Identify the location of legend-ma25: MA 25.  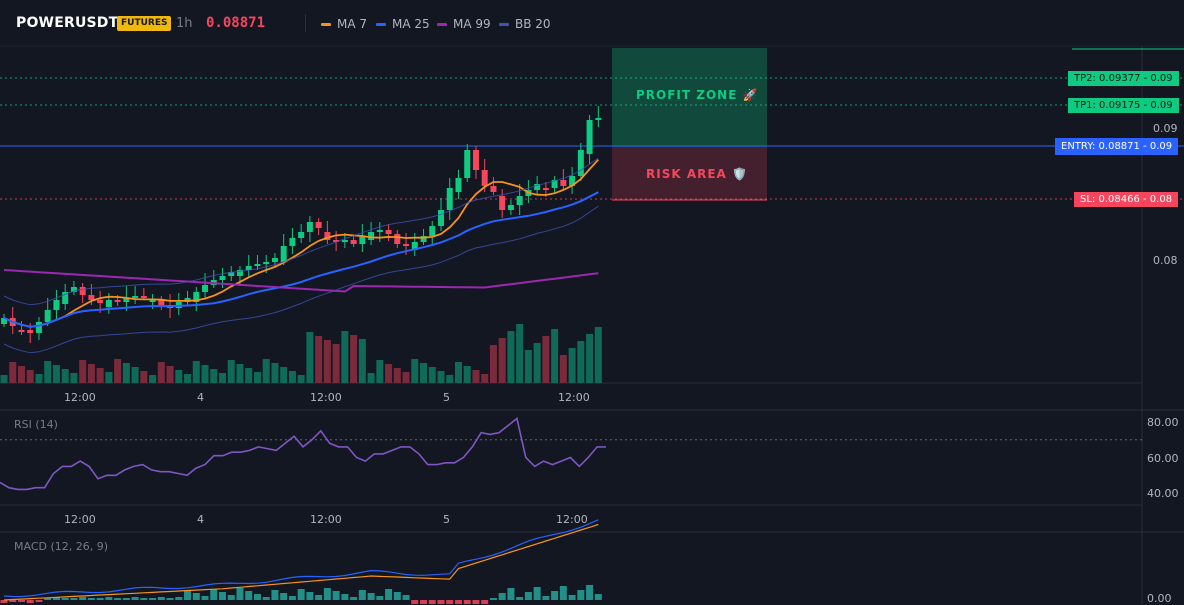
(403, 24).